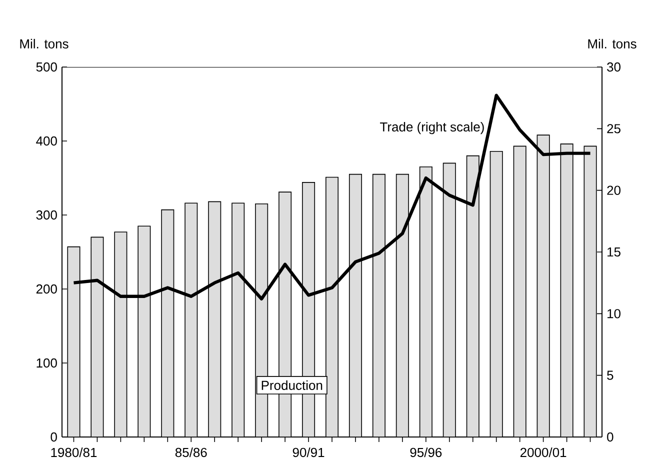  I want to click on y2-tick-label: 20, so click(613, 190).